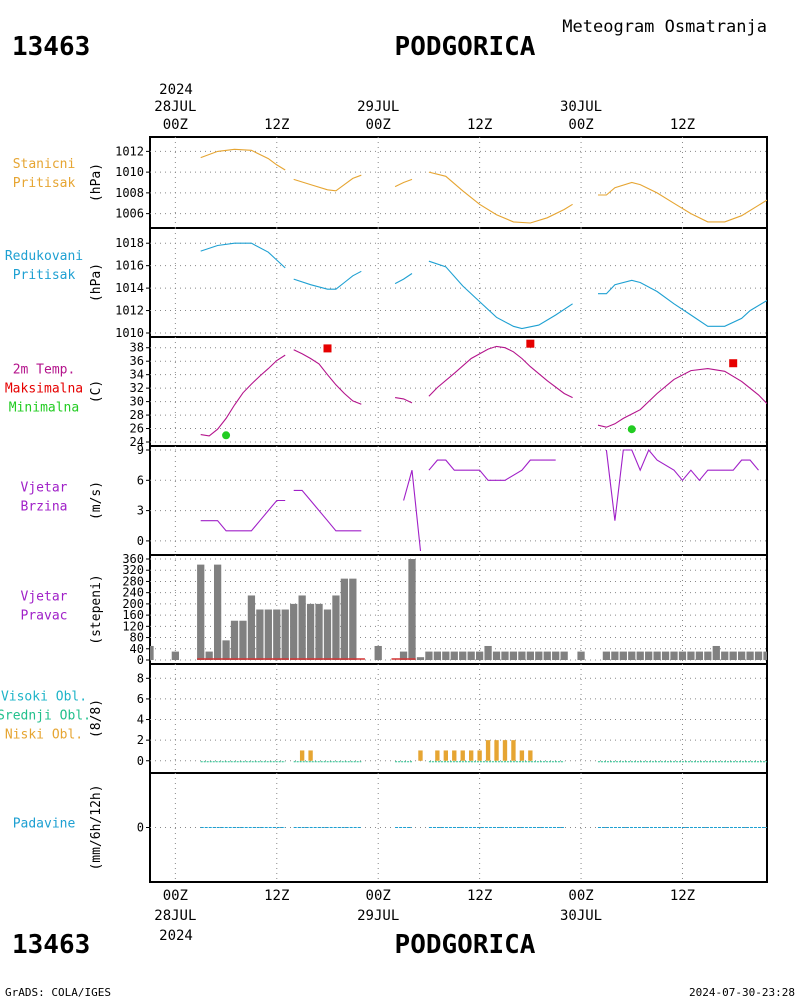 The width and height of the screenshot is (800, 1000). Describe the element at coordinates (327, 348) in the screenshot. I see `tmax-marker` at that location.